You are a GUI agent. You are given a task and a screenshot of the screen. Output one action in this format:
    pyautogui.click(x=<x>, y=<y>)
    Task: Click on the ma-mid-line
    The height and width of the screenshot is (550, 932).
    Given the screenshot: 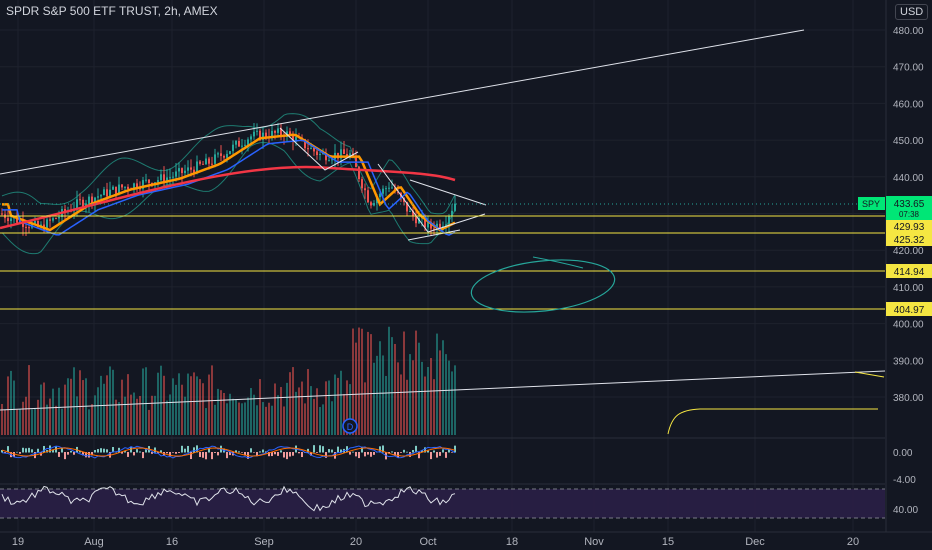 What is the action you would take?
    pyautogui.click(x=229, y=187)
    